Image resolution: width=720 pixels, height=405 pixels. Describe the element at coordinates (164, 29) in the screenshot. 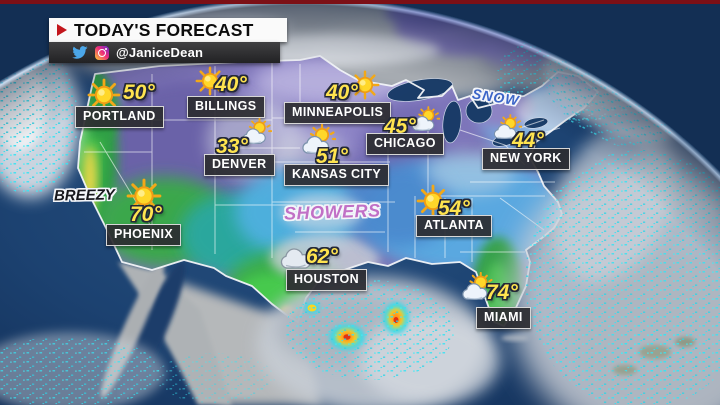

I see `page-title: TODAY'S FORECAST` at that location.